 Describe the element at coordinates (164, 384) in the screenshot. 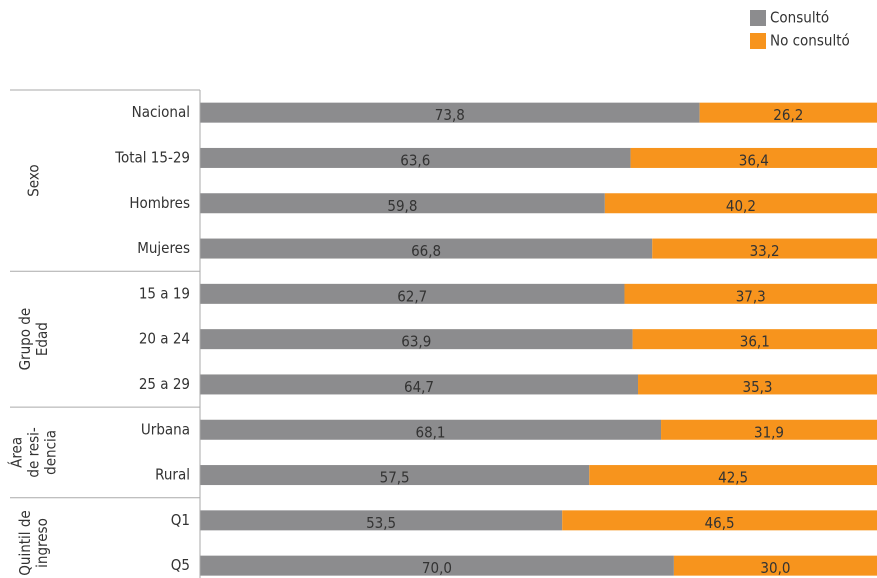

I see `category-label: 25 a 29` at that location.